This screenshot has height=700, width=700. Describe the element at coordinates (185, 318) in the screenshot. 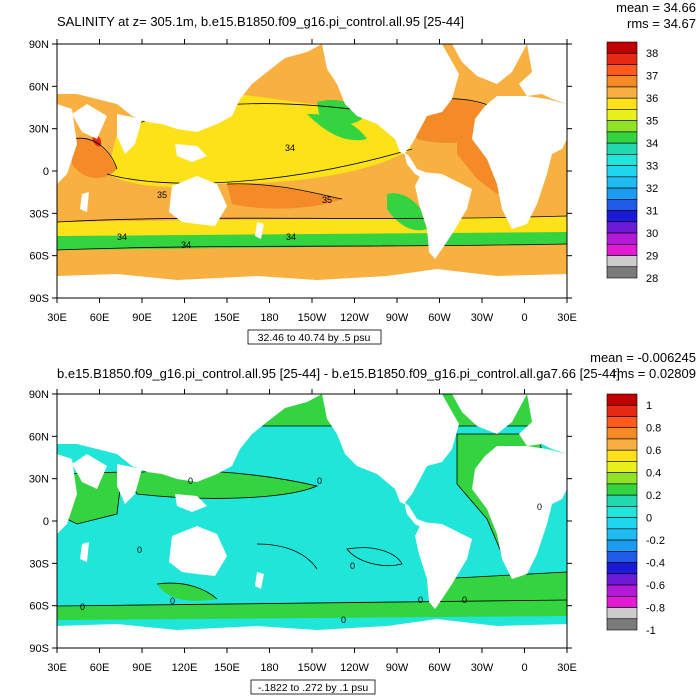

I see `top-lon-label: 120E` at that location.